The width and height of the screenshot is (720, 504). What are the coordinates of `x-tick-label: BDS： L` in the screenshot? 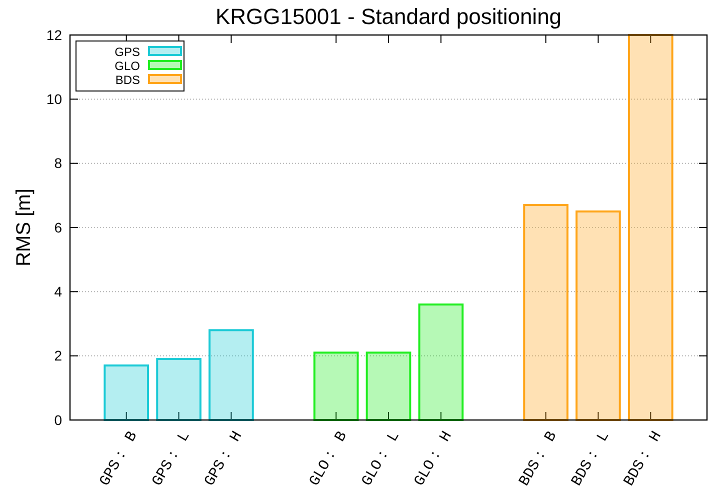 It's located at (591, 459).